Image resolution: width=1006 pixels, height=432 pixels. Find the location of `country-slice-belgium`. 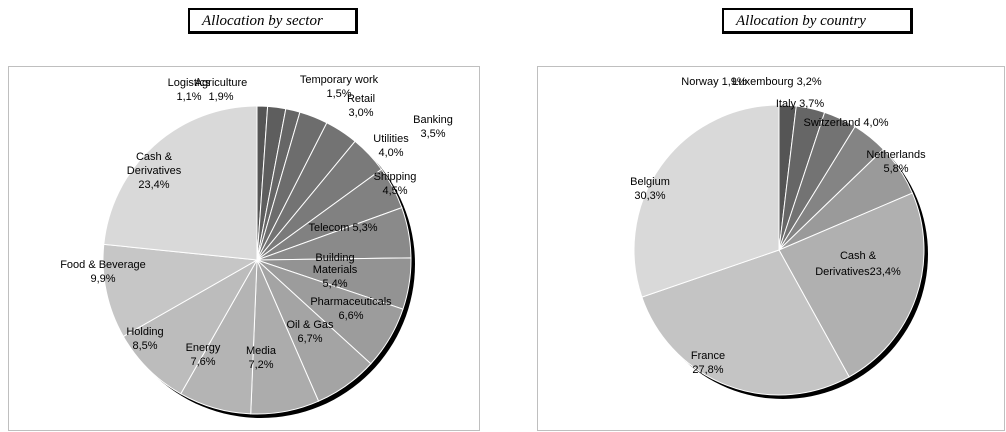

country-slice-belgium is located at coordinates (706, 201).